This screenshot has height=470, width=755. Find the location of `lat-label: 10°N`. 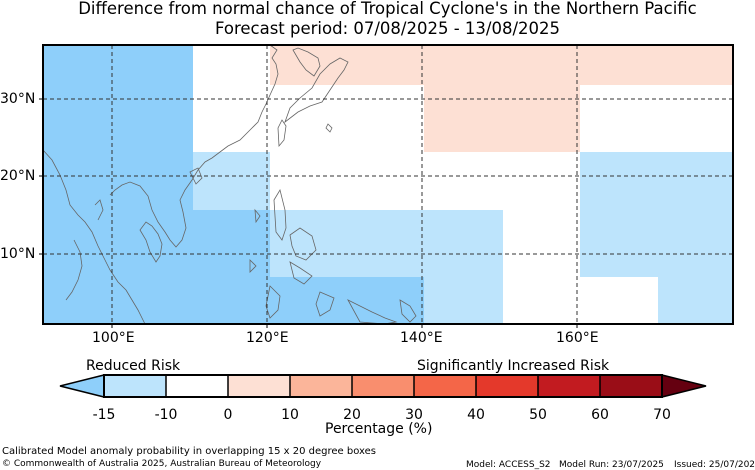

lat-label: 10°N is located at coordinates (18, 254).